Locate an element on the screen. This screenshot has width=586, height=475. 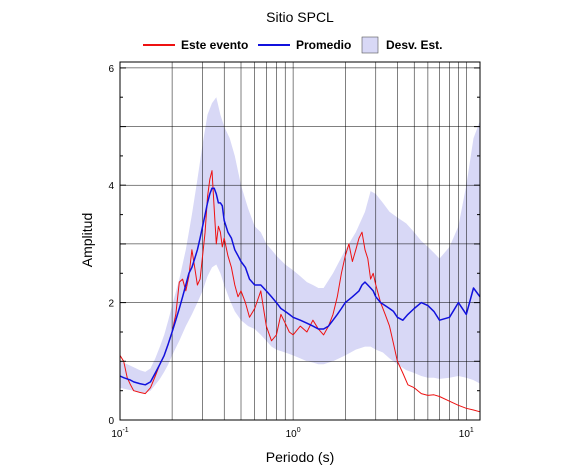
x-tick-label: 10⁻¹ is located at coordinates (119, 433).